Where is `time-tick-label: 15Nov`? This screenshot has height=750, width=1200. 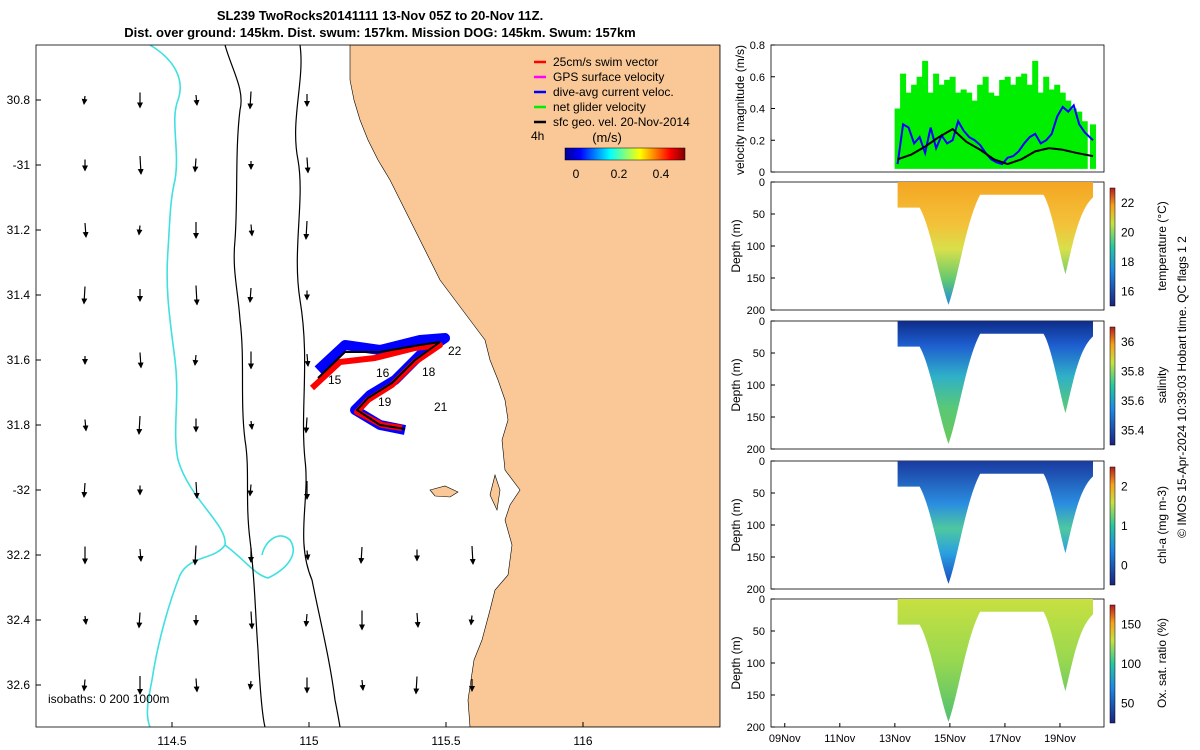 time-tick-label: 15Nov is located at coordinates (950, 739).